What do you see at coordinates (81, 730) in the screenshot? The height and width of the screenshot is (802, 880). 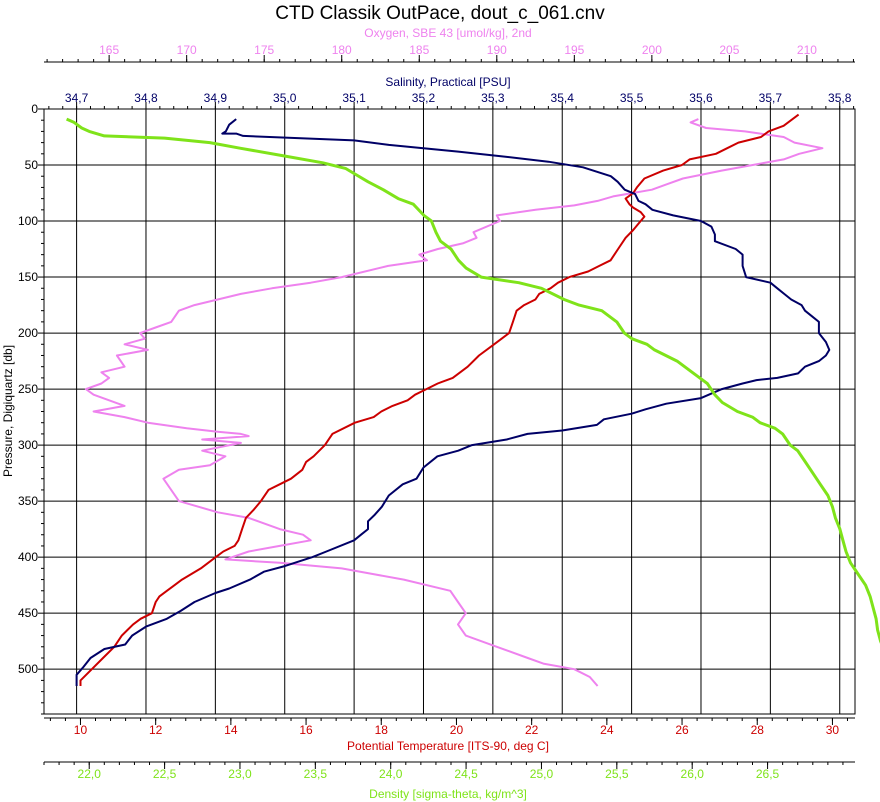 I see `temperature-tick-label: 10` at bounding box center [81, 730].